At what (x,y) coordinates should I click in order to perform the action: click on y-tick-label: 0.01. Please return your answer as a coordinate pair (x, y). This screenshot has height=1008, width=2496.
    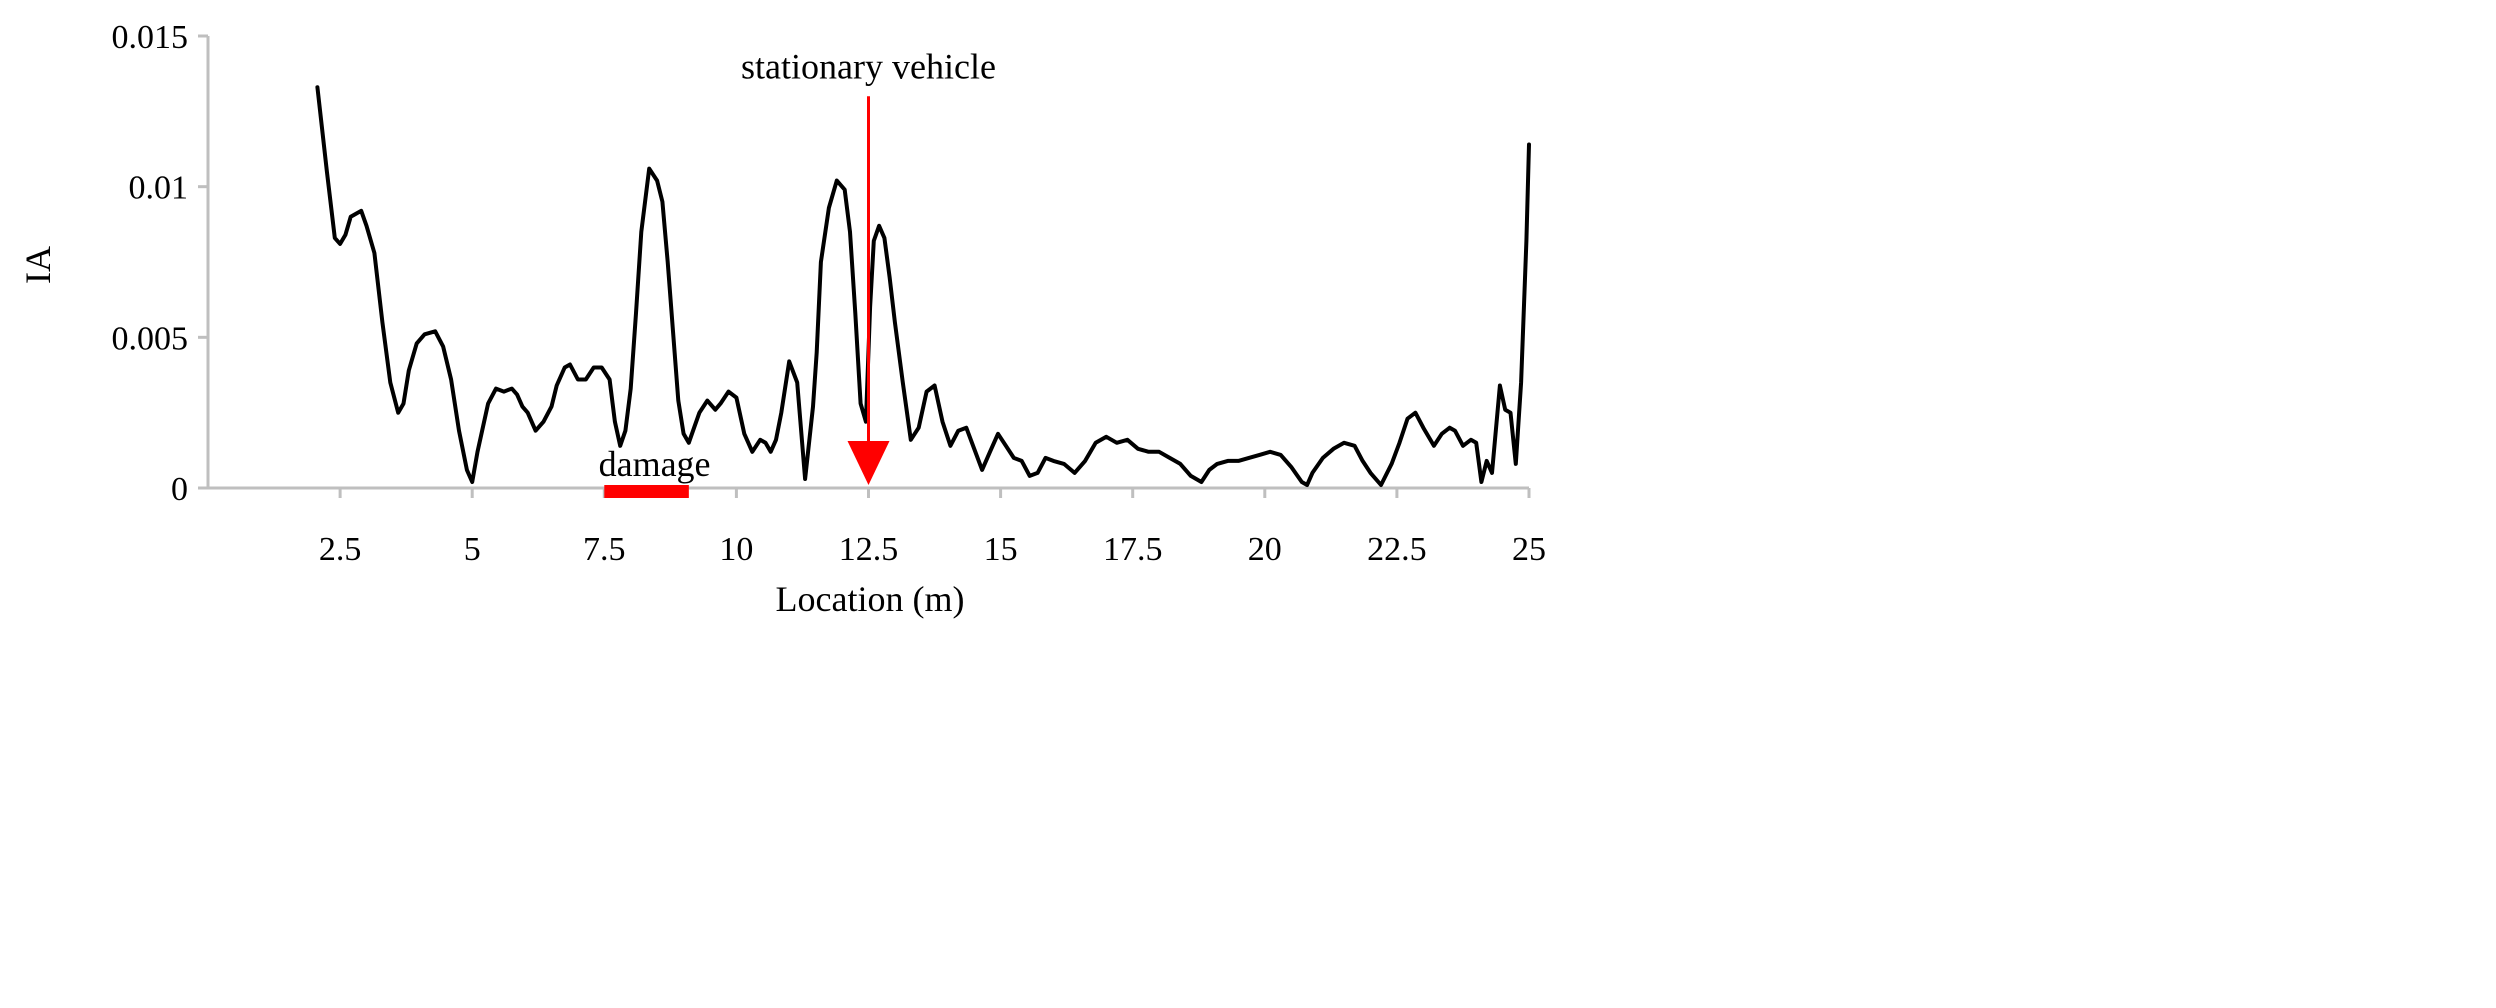
    Looking at the image, I should click on (159, 188).